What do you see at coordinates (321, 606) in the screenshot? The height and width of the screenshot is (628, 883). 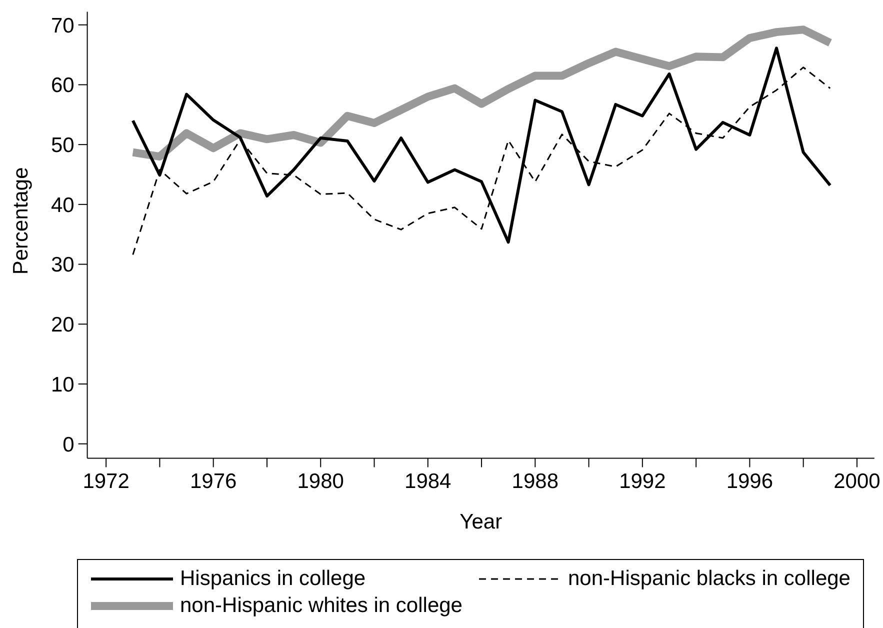 I see `legend-label: non-Hispanic whites in college` at bounding box center [321, 606].